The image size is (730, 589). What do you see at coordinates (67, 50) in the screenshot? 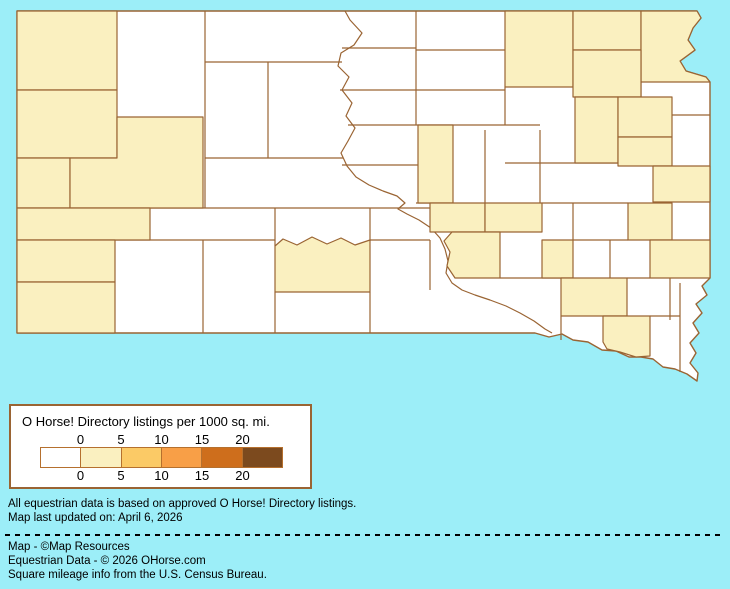
I see `county-region-nw1` at bounding box center [67, 50].